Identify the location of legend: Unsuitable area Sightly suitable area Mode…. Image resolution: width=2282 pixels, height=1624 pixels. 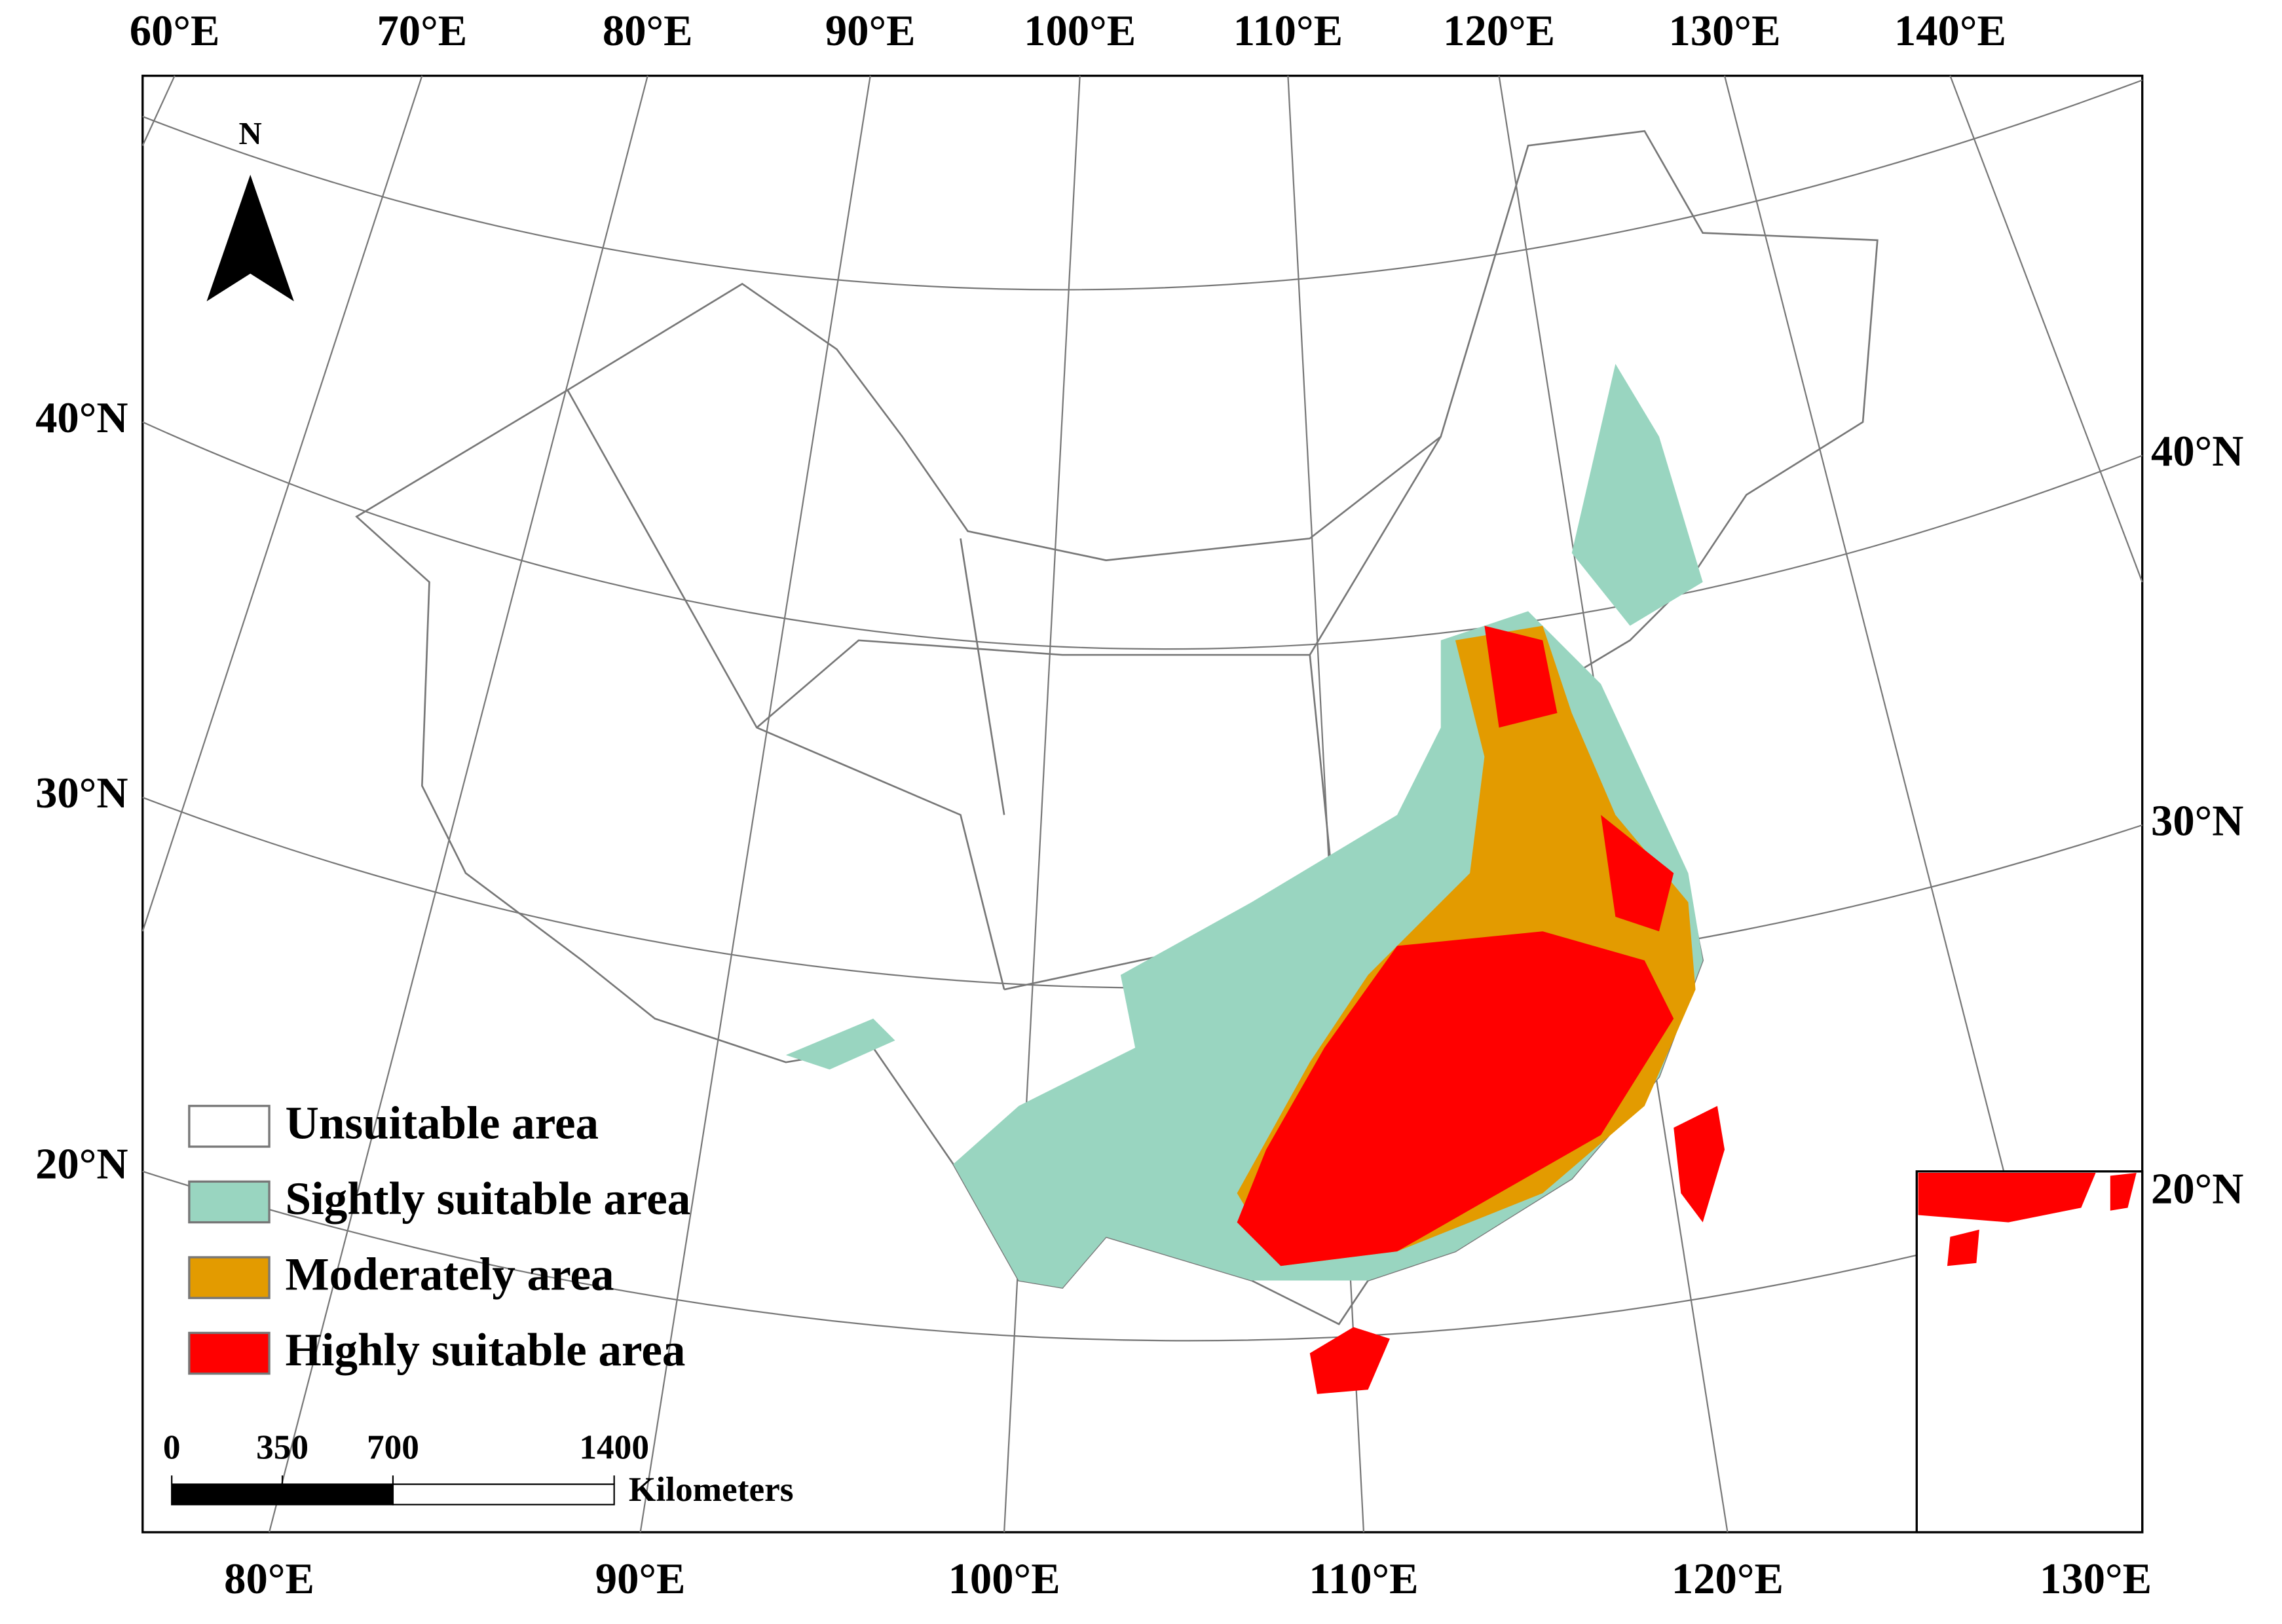
(439, 1237).